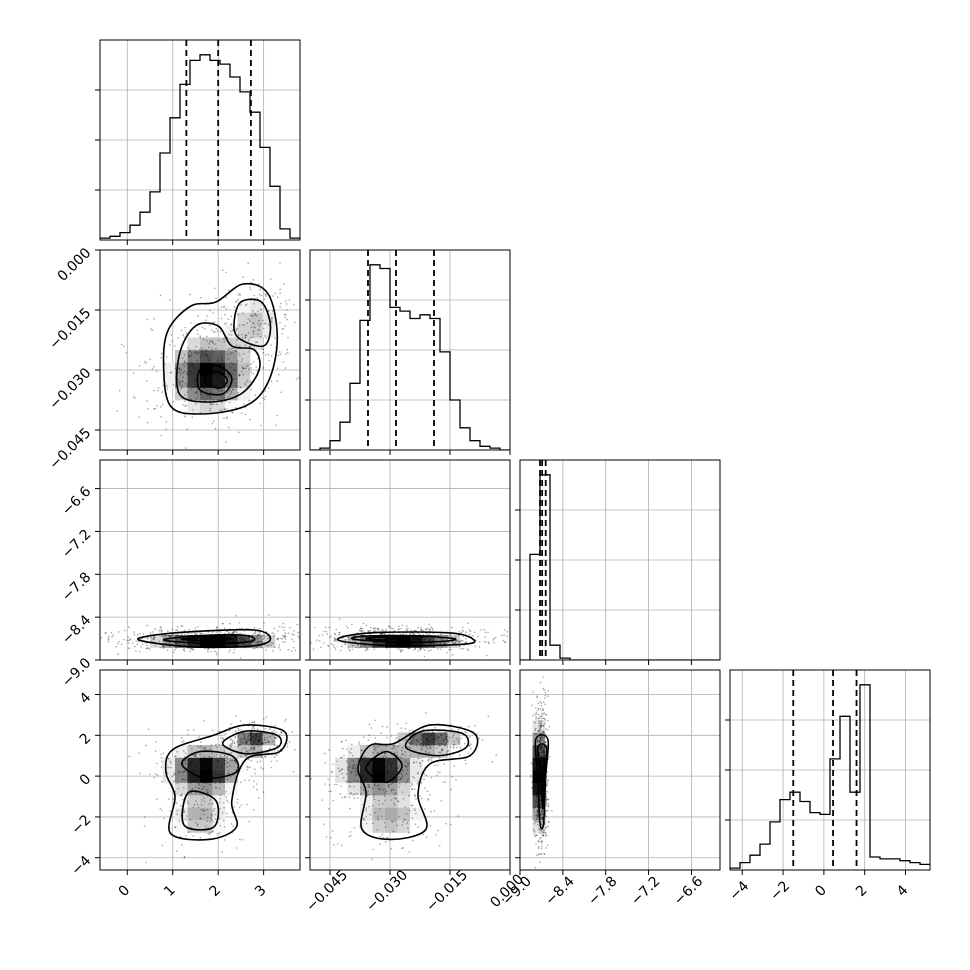 The image size is (970, 970). What do you see at coordinates (180, 574) in the screenshot?
I see `scatter-panel-p1-p3: −9.0−8.4−7.8−7.2−6.6` at bounding box center [180, 574].